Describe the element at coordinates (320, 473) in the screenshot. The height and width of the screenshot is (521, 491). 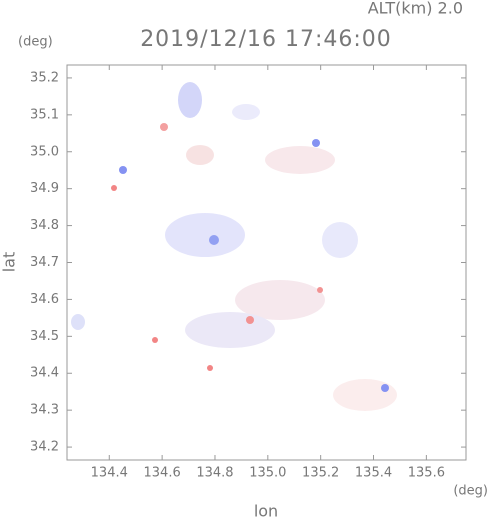
I see `x-tick-label: 135.2` at that location.